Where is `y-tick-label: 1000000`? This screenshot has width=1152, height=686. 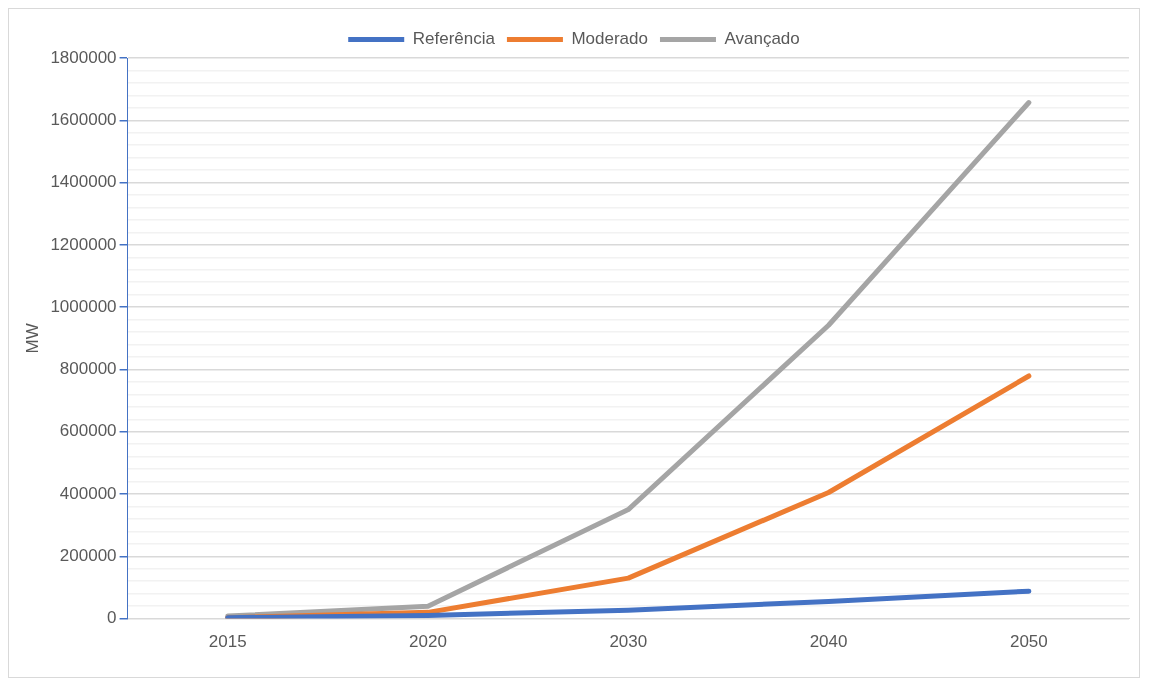
y-tick-label: 1000000 is located at coordinates (83, 306).